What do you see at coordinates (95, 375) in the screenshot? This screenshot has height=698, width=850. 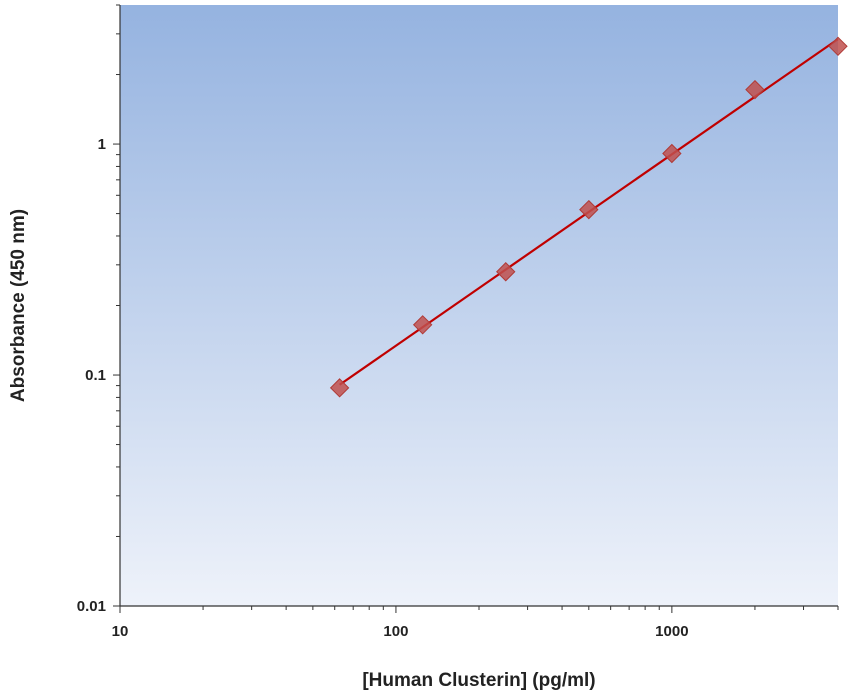 I see `y-tick-label: 0.1` at bounding box center [95, 375].